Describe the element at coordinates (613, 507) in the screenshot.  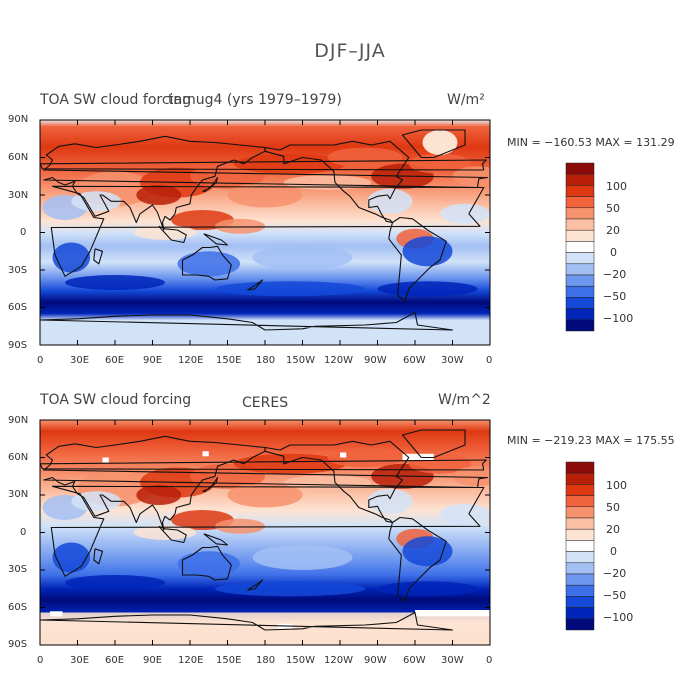
I see `colorbar-label: 50` at that location.